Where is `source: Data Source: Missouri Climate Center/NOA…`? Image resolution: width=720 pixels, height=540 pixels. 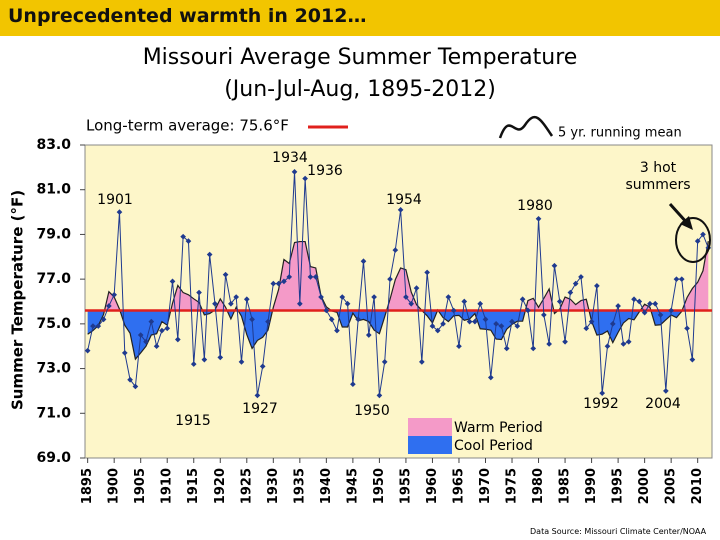 source: Data Source: Missouri Climate Center/NOA… is located at coordinates (618, 531).